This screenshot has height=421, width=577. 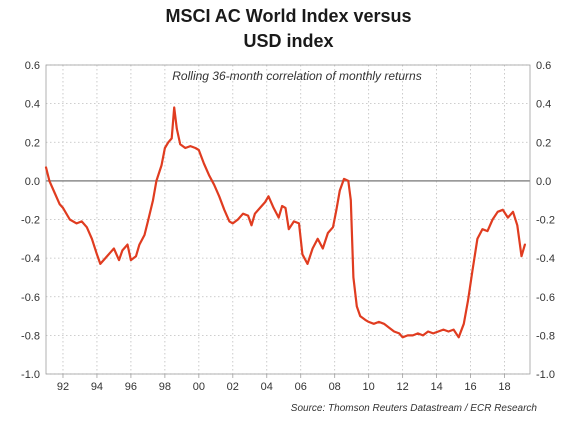 I want to click on y-tick-label-right-3: 0.0, so click(x=543, y=182).